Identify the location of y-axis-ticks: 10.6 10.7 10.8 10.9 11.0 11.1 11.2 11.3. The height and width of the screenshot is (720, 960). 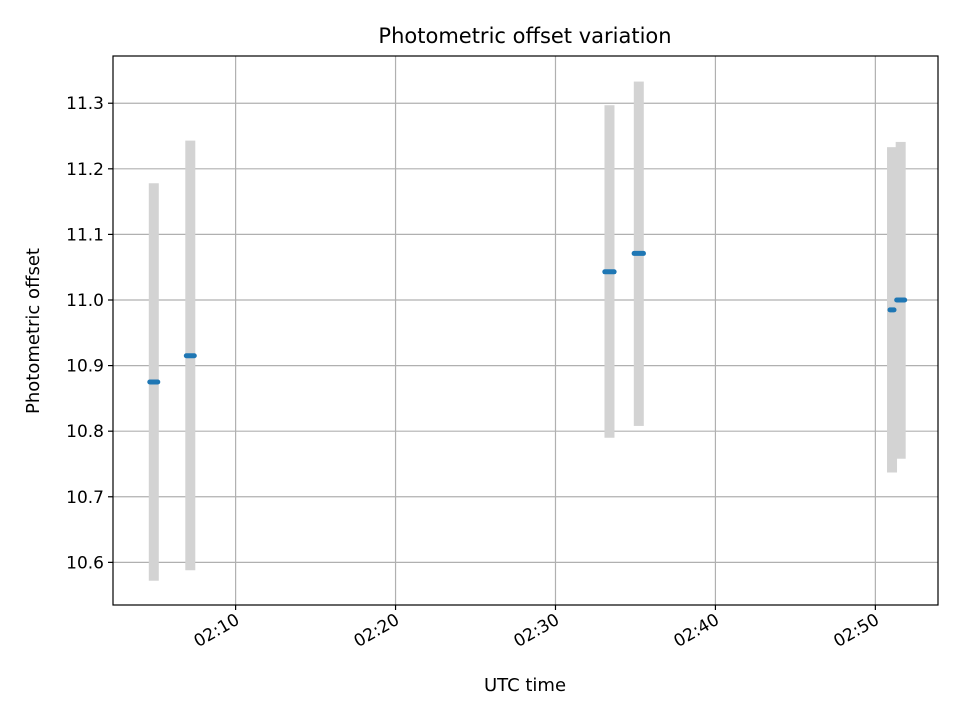
(89, 333).